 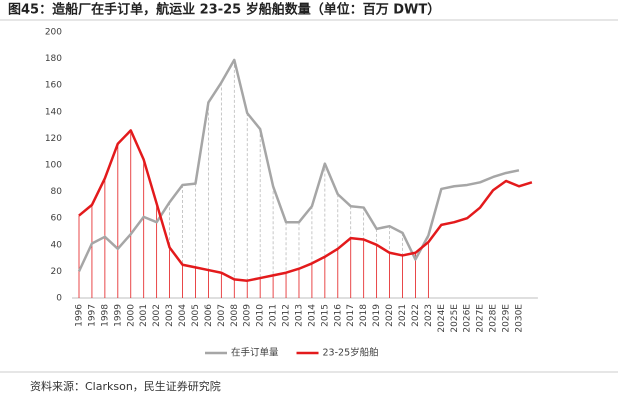 I want to click on x-tick-label: 2026E, so click(x=468, y=318).